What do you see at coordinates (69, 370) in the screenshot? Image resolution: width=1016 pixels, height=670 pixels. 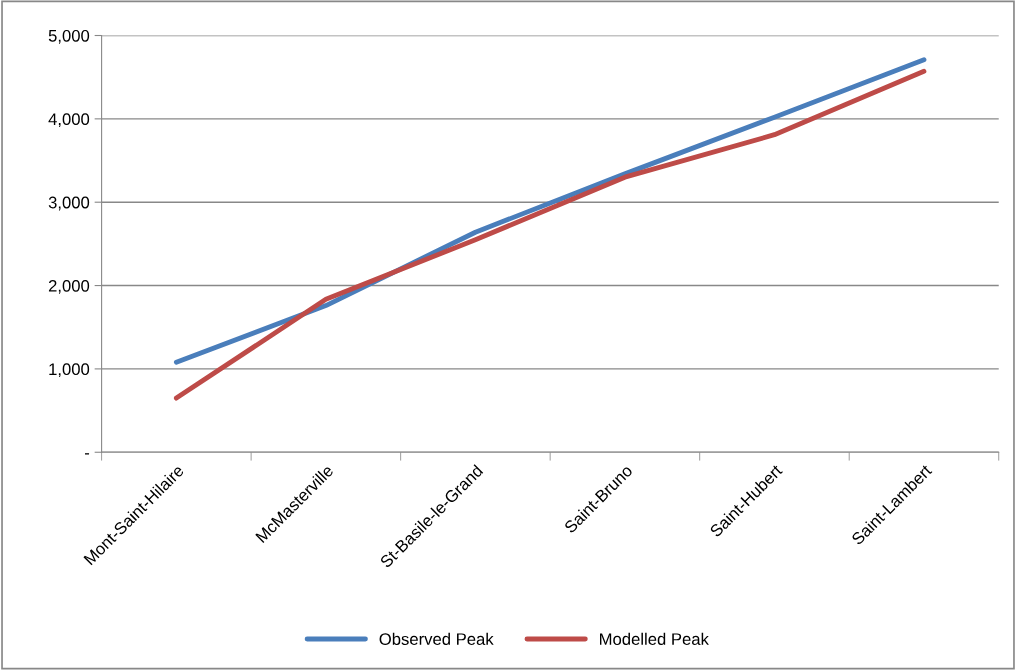 I see `y-tick-label: 1,000` at bounding box center [69, 370].